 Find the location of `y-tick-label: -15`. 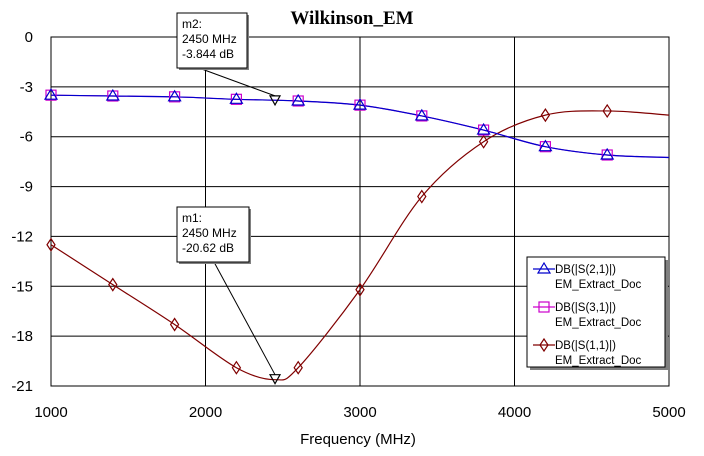

y-tick-label: -15 is located at coordinates (22, 286).